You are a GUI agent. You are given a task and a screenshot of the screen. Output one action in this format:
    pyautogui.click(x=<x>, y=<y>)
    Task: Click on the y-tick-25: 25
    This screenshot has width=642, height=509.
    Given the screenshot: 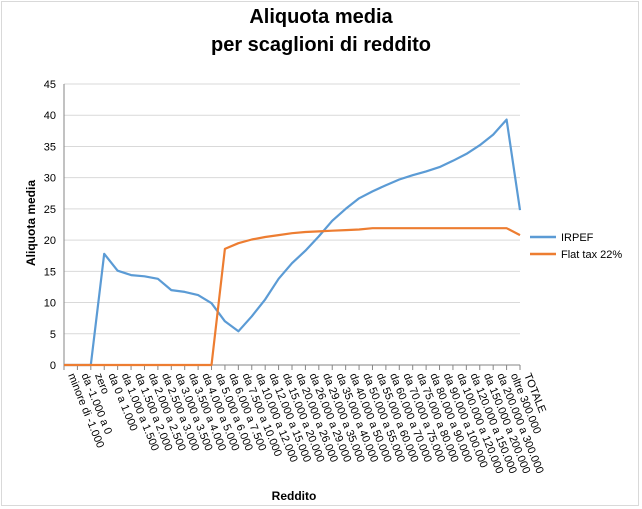 What is the action you would take?
    pyautogui.click(x=50, y=210)
    